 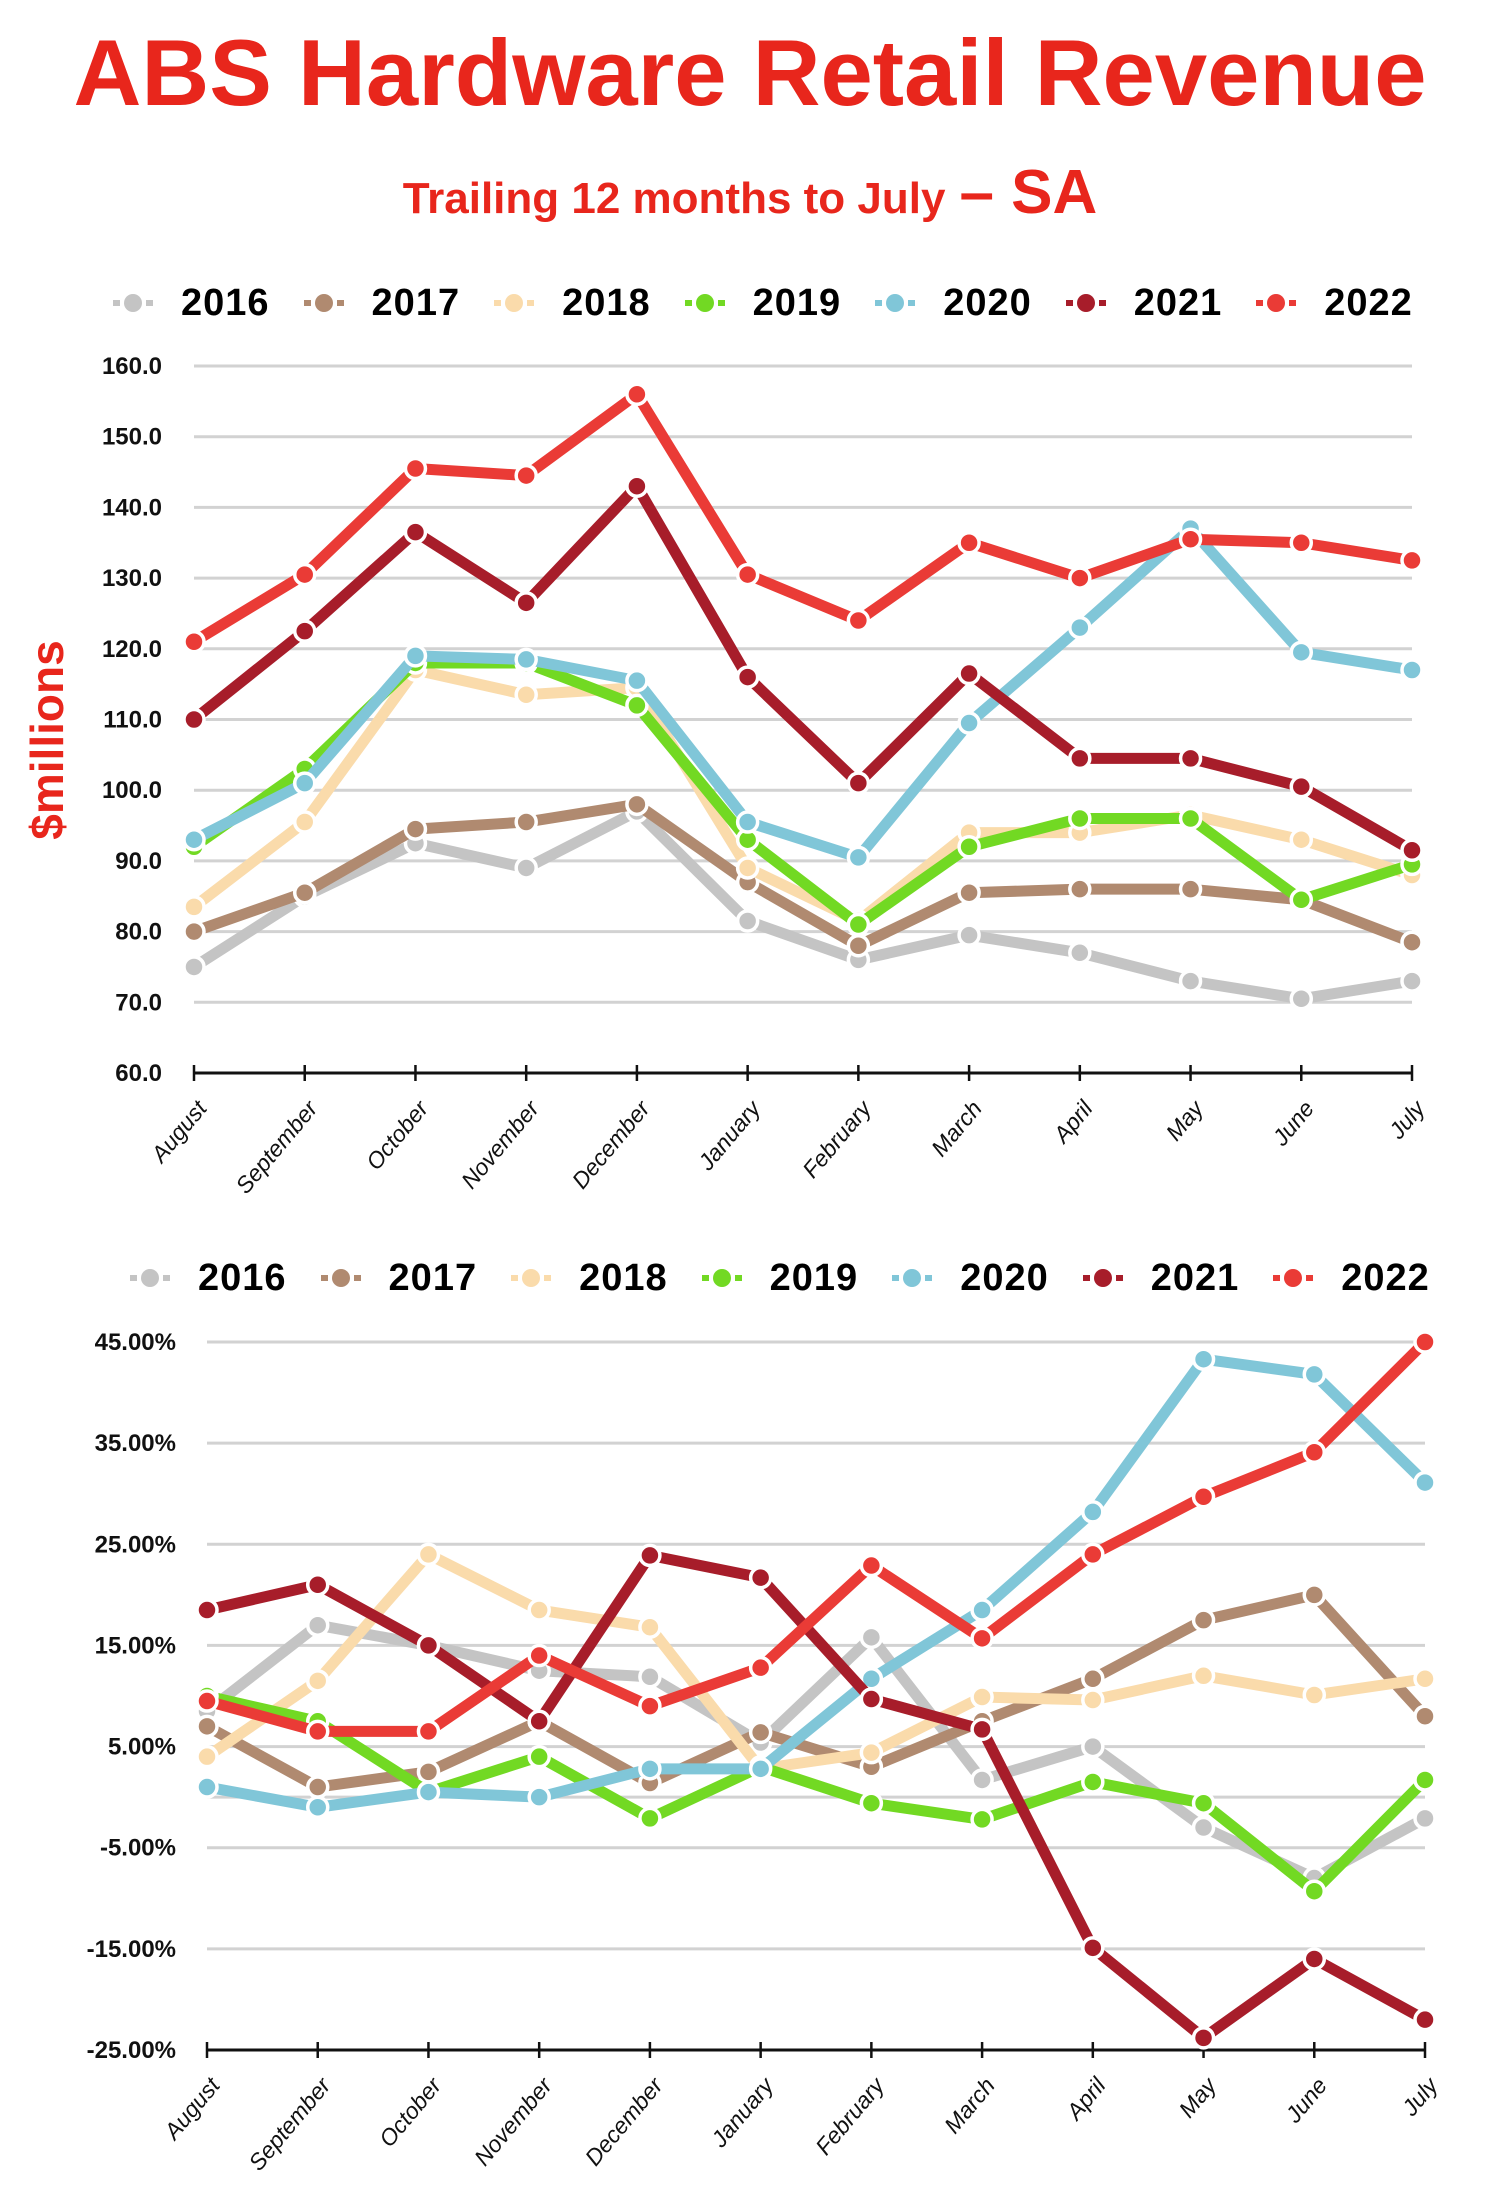 What do you see at coordinates (132, 649) in the screenshot?
I see `y-tick-label: 120.0` at bounding box center [132, 649].